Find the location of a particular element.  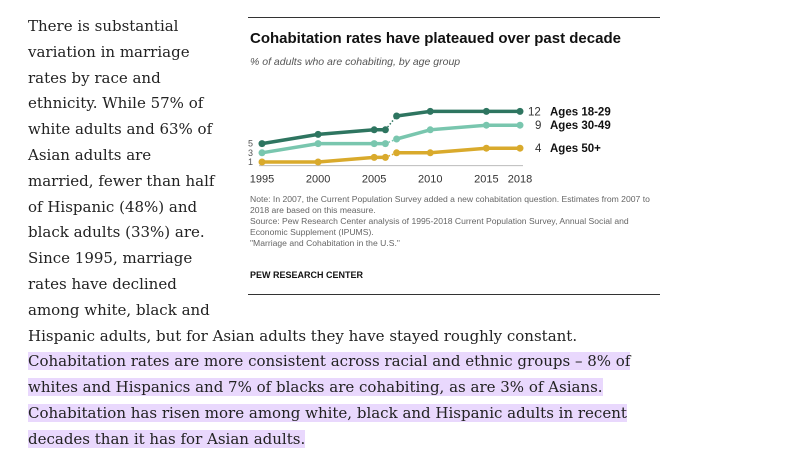

series-label: Ages 18-29 is located at coordinates (580, 112).